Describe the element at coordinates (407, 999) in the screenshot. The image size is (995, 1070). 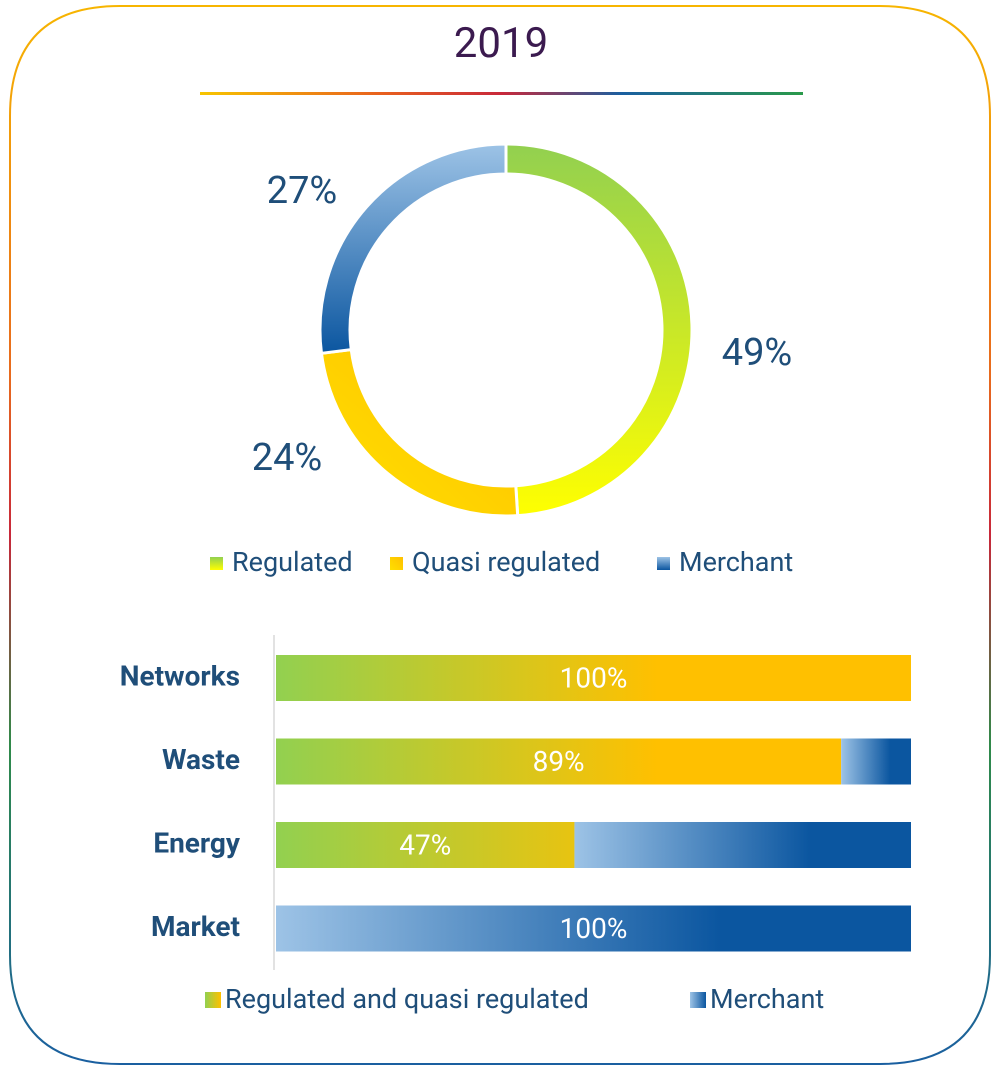
I see `legend-label: Regulated and quasi regulated` at that location.